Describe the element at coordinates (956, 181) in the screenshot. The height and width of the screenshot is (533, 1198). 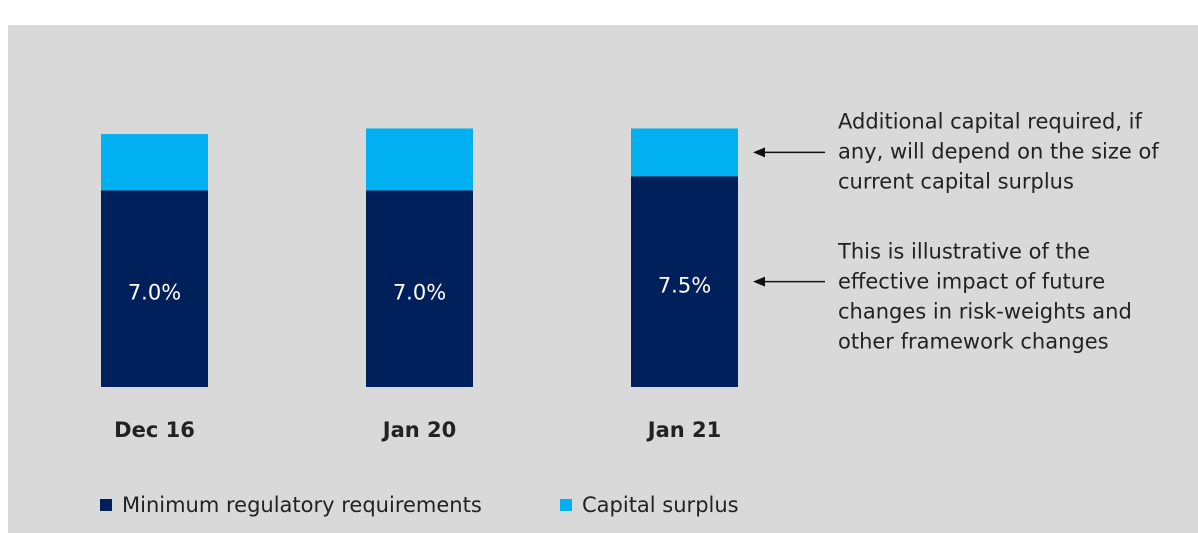
I see `annotation-text: current capital surplus` at that location.